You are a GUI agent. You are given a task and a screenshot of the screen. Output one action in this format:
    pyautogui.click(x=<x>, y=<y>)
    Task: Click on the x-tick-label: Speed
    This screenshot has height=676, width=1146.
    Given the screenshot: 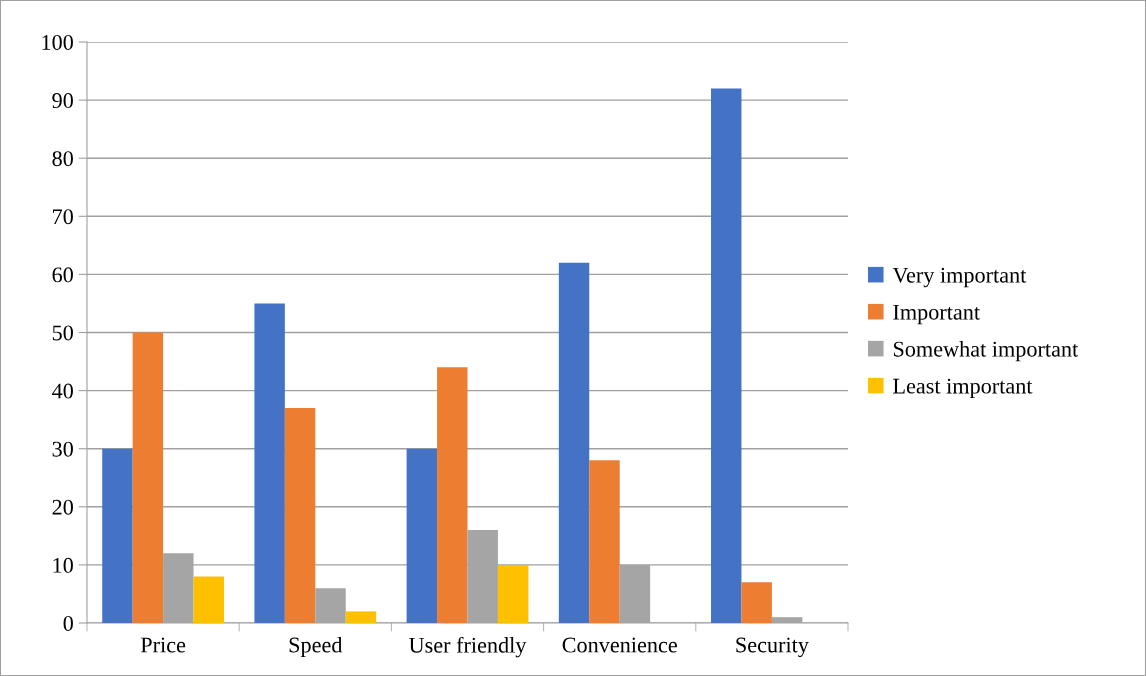 What is the action you would take?
    pyautogui.click(x=316, y=647)
    